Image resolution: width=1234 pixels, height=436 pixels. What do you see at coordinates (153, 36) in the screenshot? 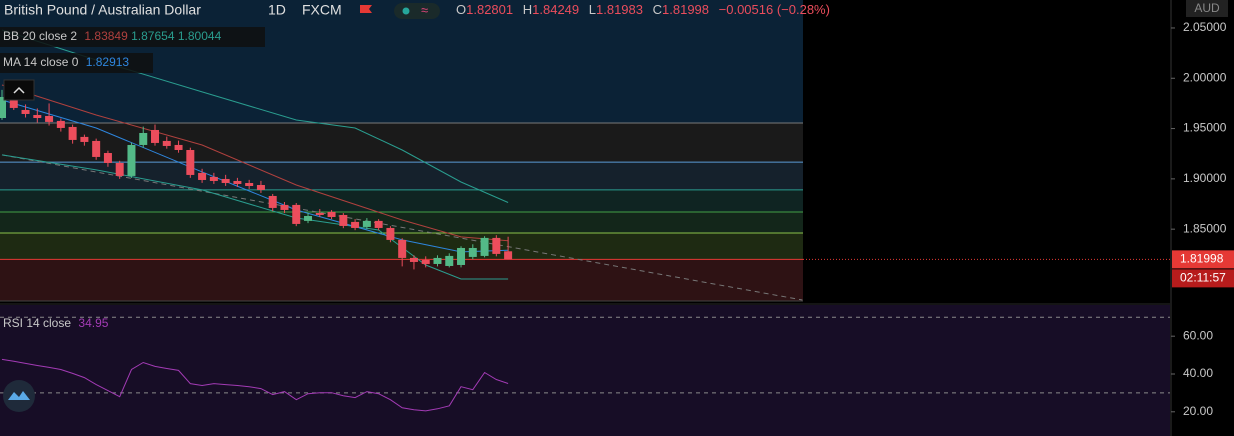
I see `bb-upper: 1.87654` at bounding box center [153, 36].